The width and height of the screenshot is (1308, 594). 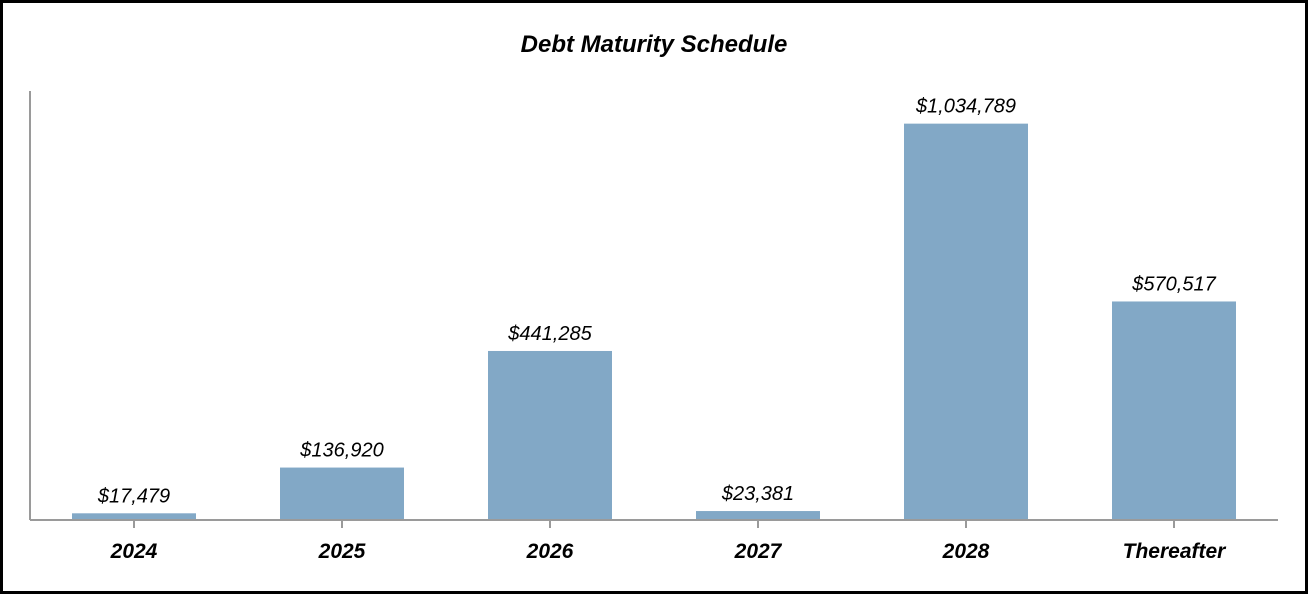 I want to click on bar-2026, so click(x=550, y=435).